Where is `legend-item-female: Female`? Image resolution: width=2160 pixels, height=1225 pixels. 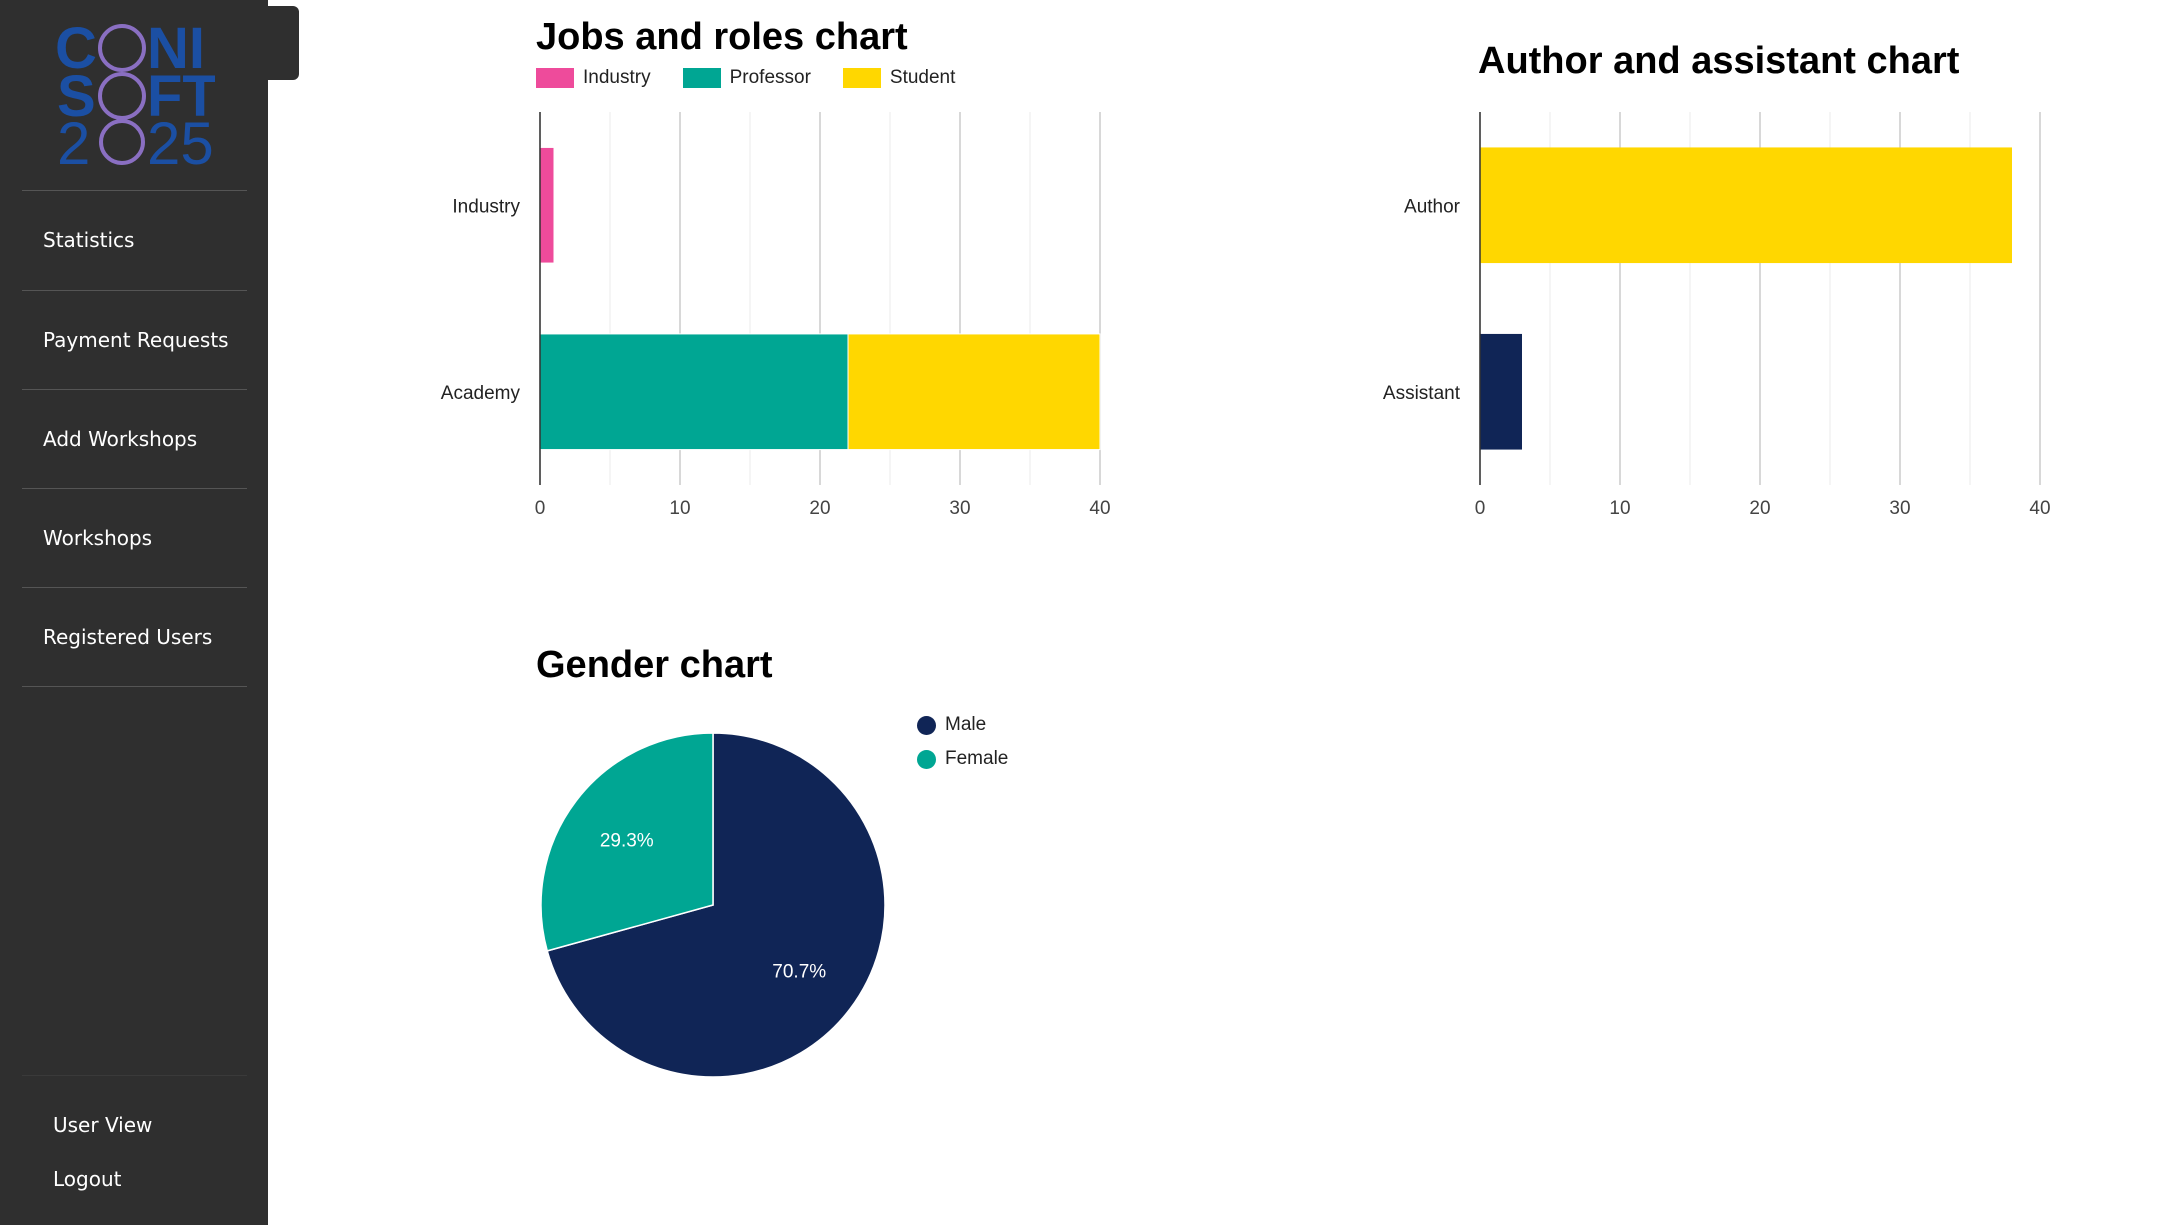 legend-item-female: Female is located at coordinates (962, 759).